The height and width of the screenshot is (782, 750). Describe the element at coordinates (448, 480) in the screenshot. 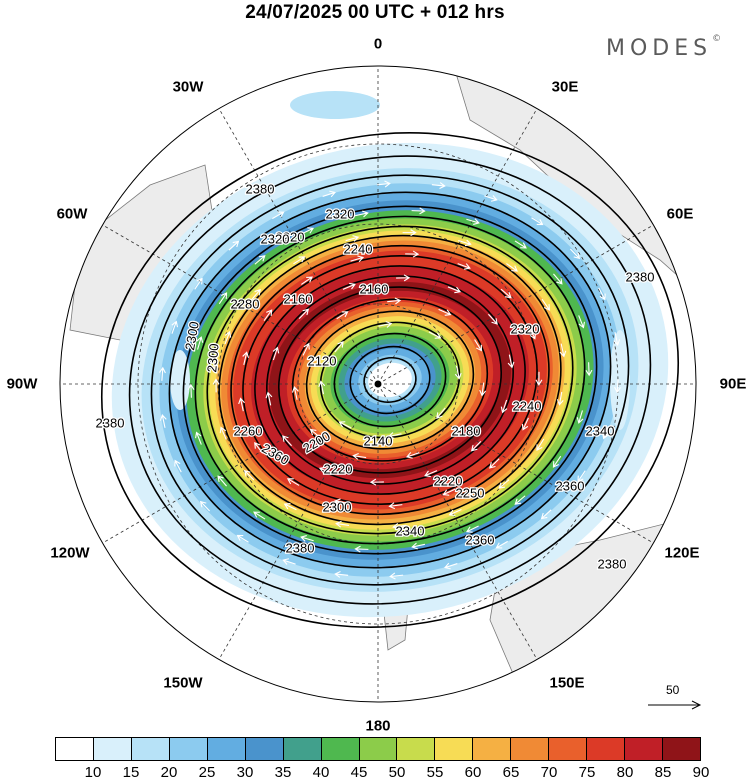

I see `contour-label: 2220` at that location.